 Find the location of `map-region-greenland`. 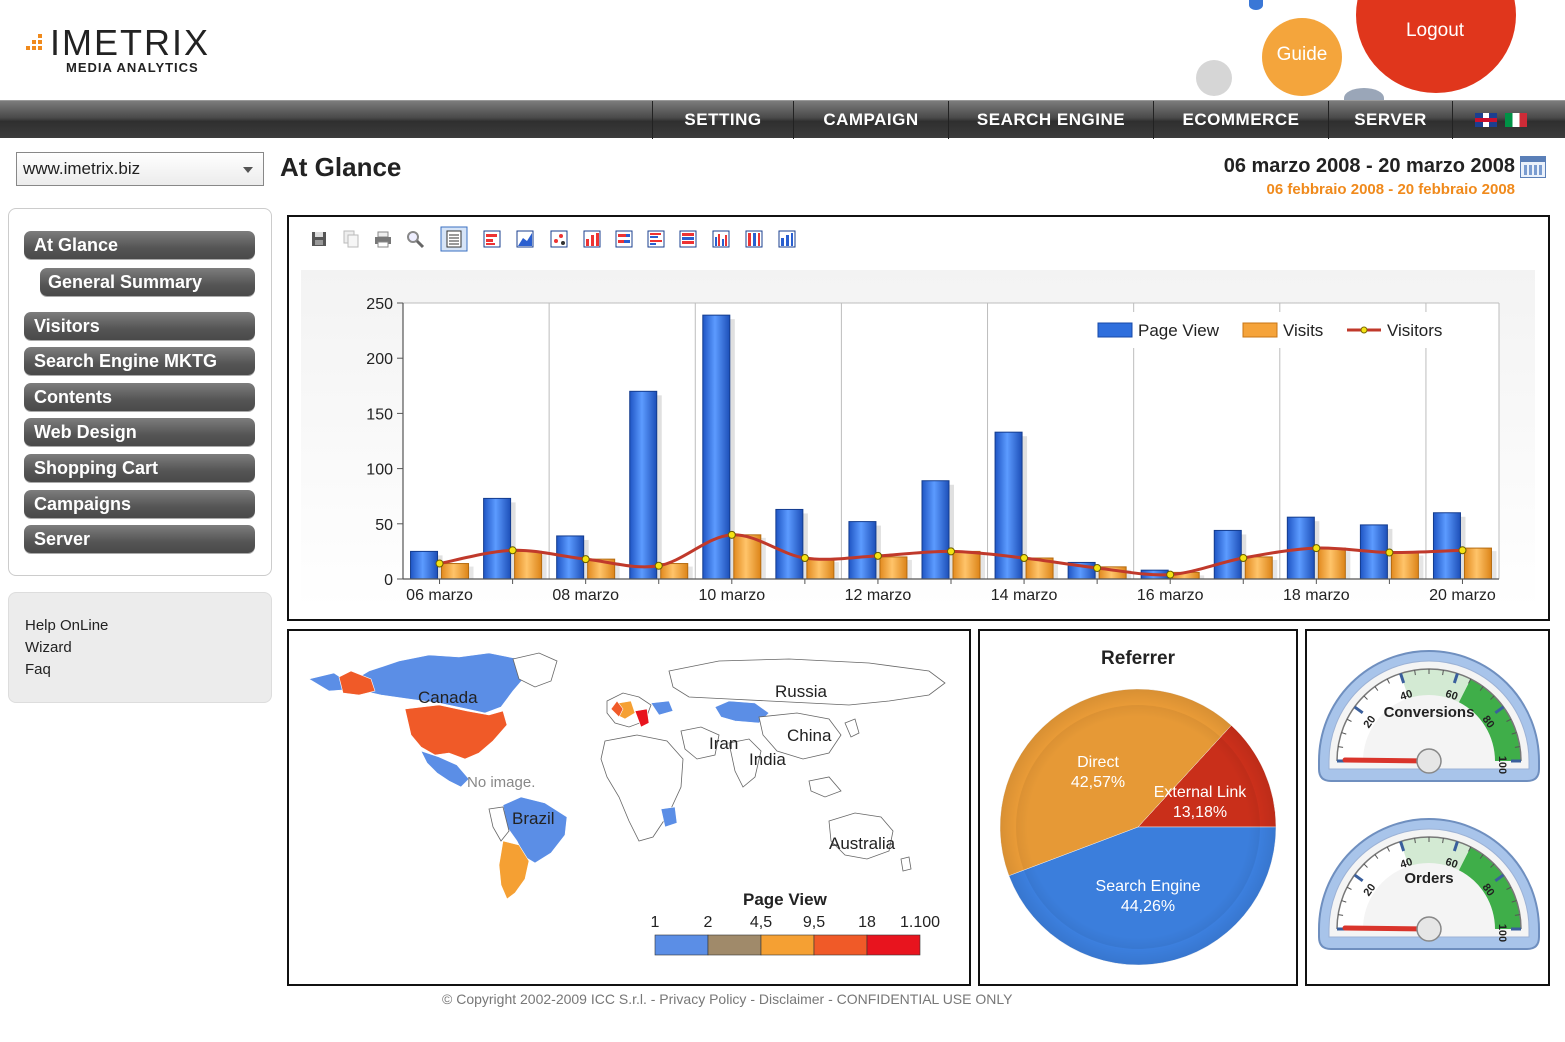

map-region-greenland is located at coordinates (535, 670).